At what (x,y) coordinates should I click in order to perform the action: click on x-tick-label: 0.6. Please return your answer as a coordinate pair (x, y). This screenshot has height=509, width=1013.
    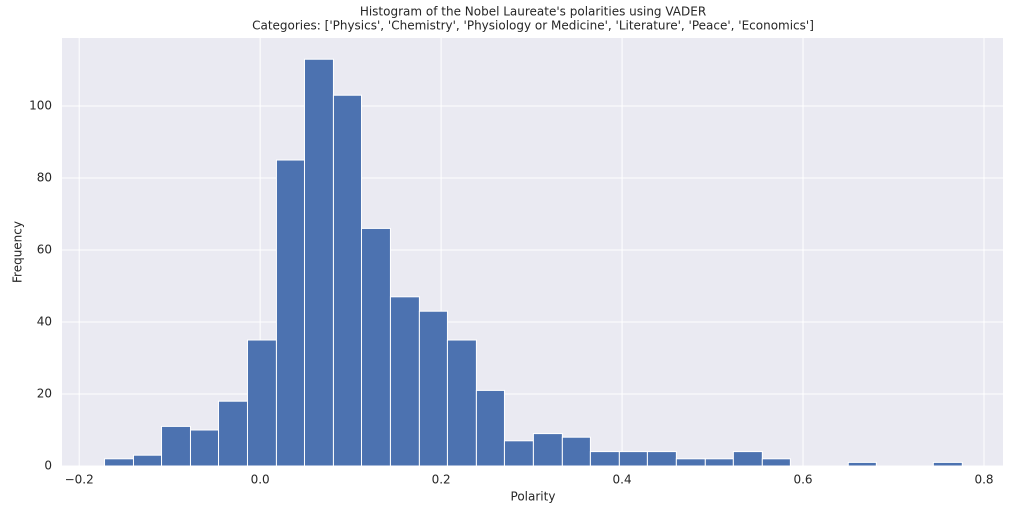
    Looking at the image, I should click on (802, 480).